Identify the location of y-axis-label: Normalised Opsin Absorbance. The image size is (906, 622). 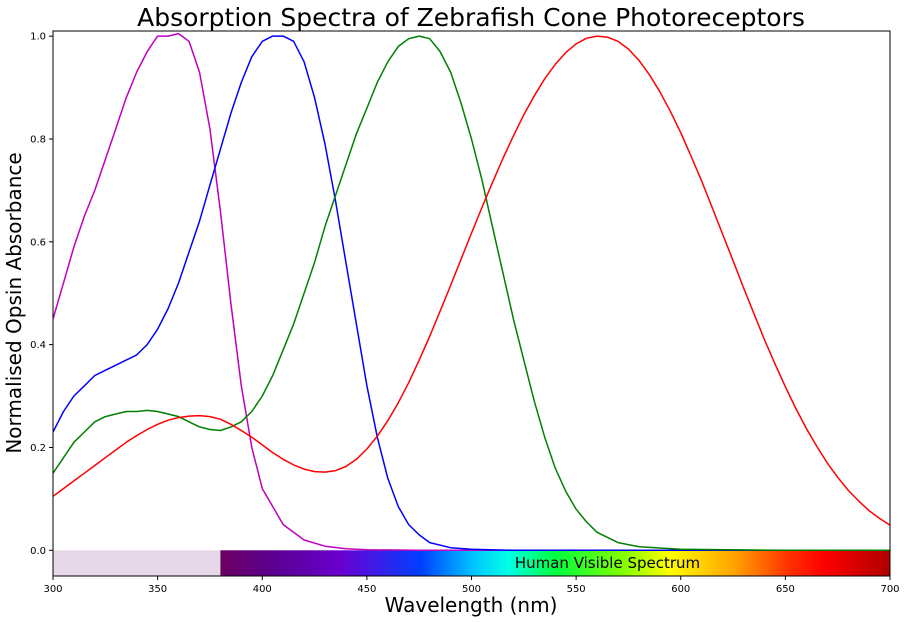
(14, 302).